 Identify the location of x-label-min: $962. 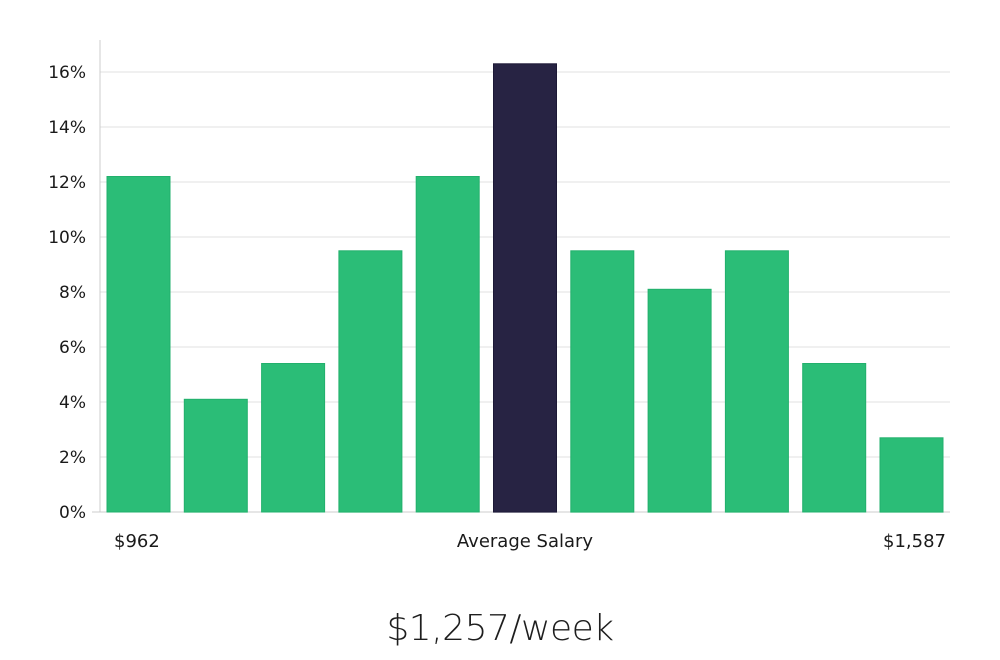
(137, 541).